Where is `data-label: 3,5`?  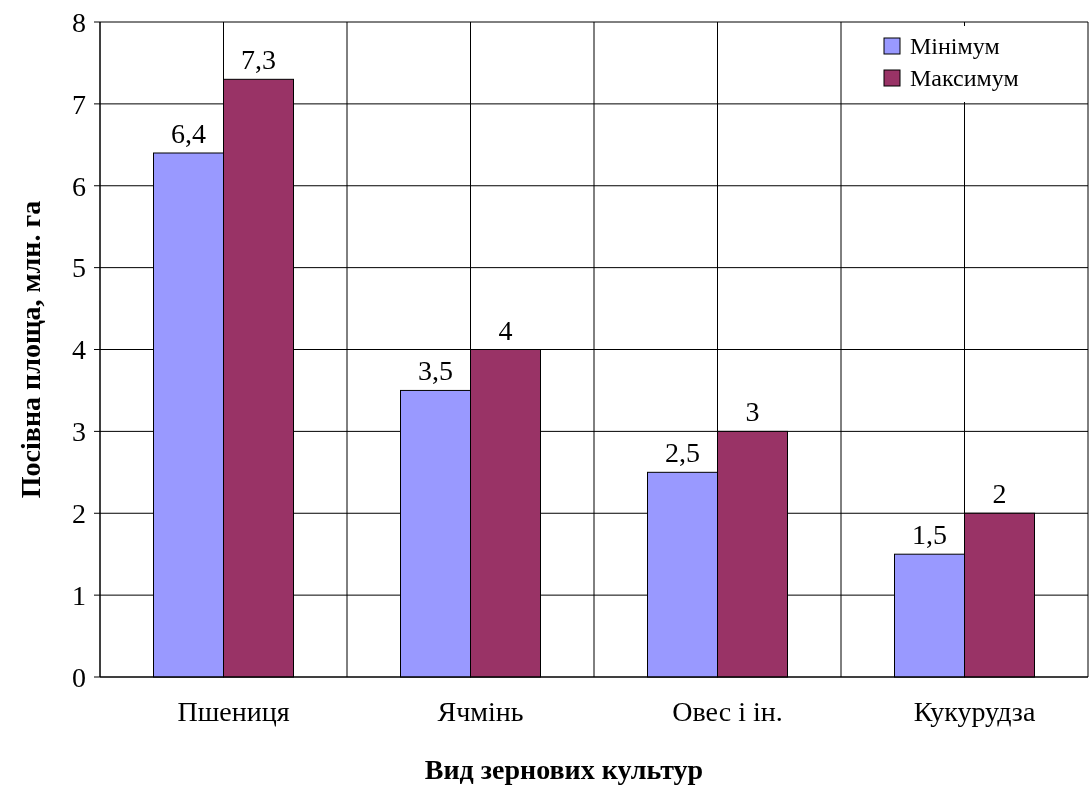 data-label: 3,5 is located at coordinates (435, 371).